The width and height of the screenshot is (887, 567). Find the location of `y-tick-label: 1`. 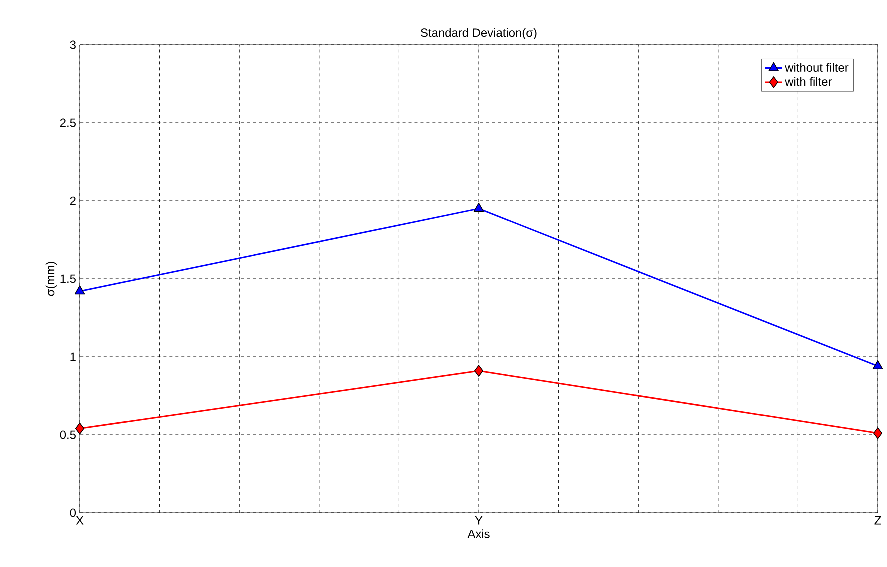

y-tick-label: 1 is located at coordinates (73, 357).